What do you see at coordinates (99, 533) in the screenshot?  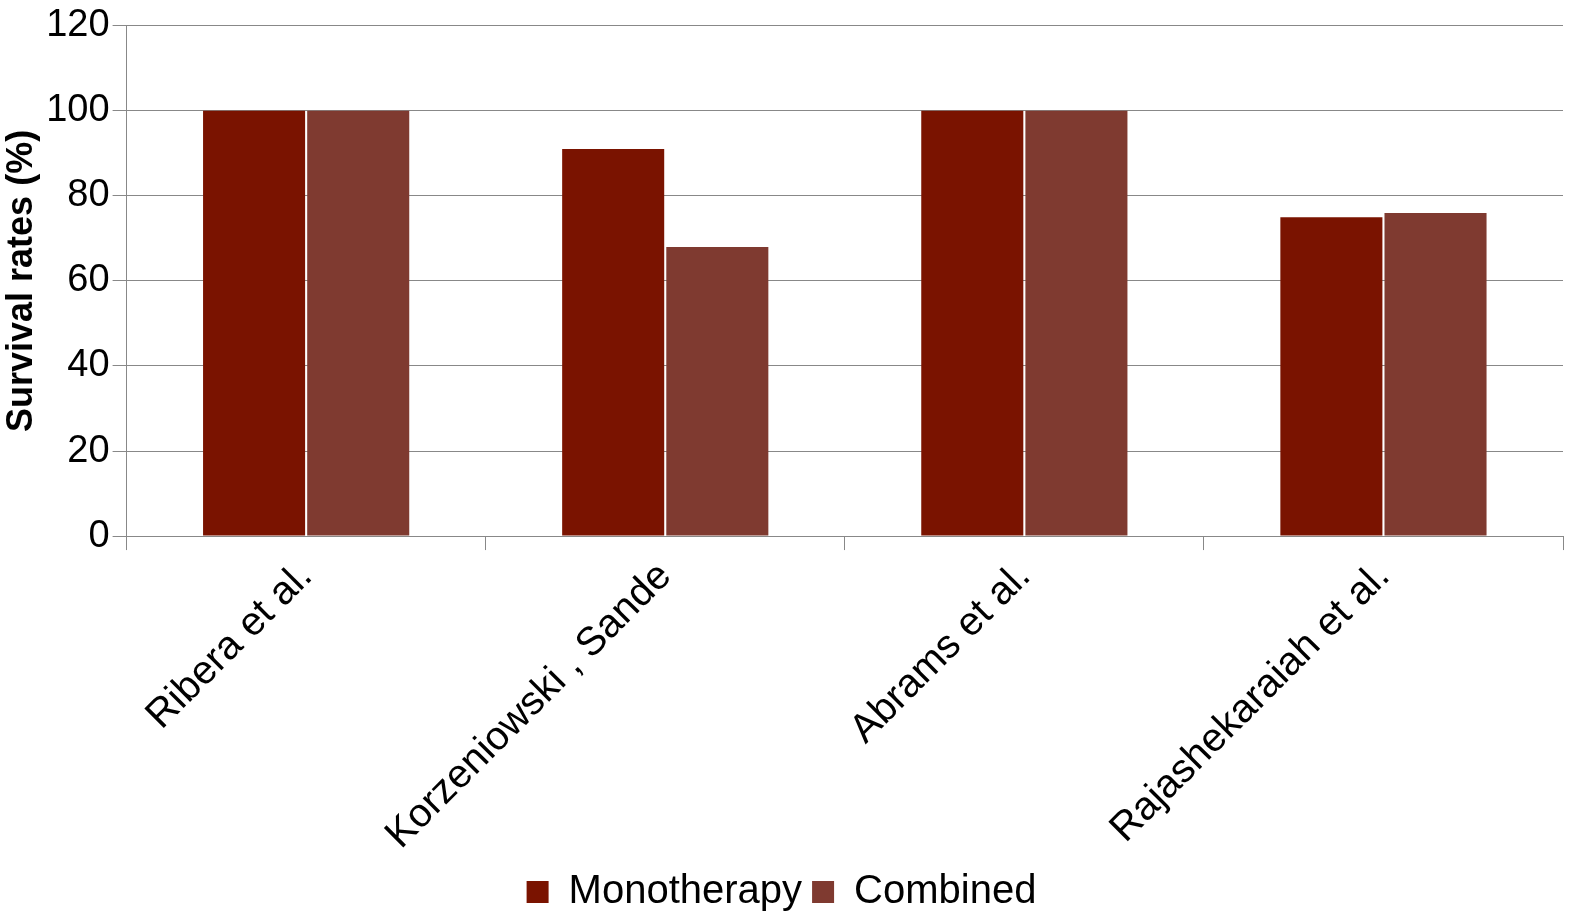 I see `y-tick-label: 0` at bounding box center [99, 533].